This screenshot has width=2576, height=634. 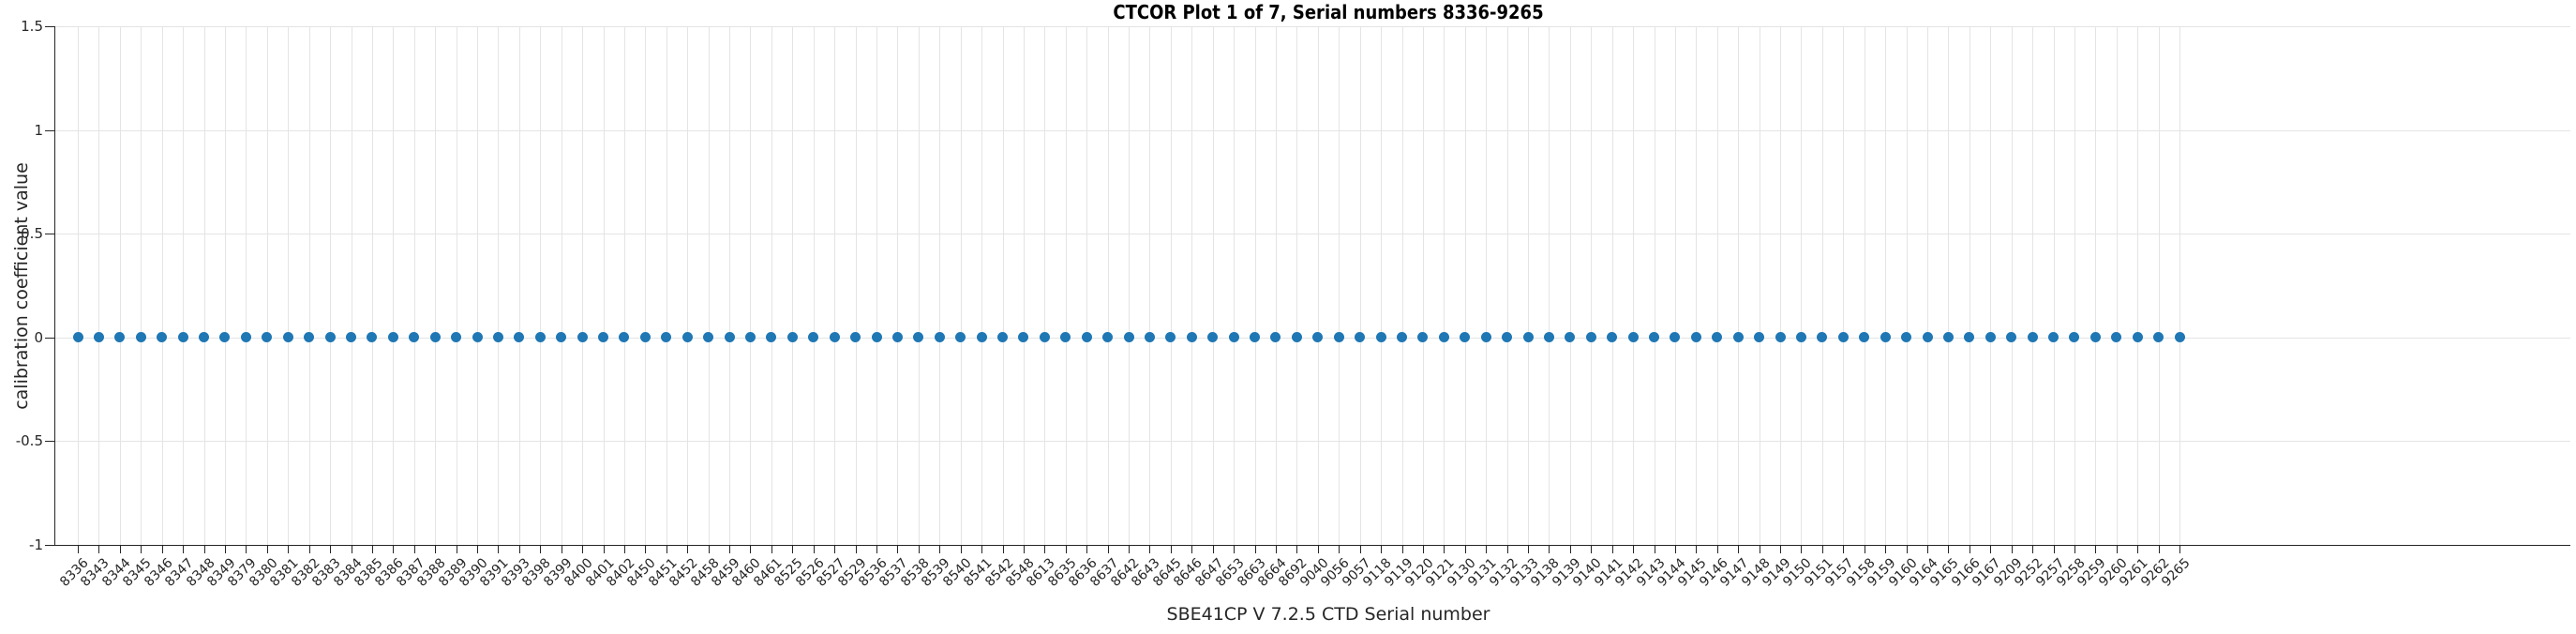 What do you see at coordinates (1312, 26) in the screenshot?
I see `grid-line-horizontal` at bounding box center [1312, 26].